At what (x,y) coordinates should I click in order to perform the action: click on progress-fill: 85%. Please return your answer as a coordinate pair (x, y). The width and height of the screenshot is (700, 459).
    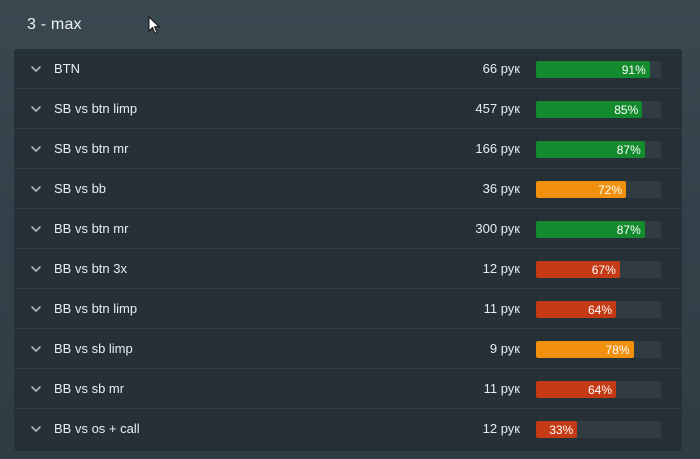
    Looking at the image, I should click on (589, 109).